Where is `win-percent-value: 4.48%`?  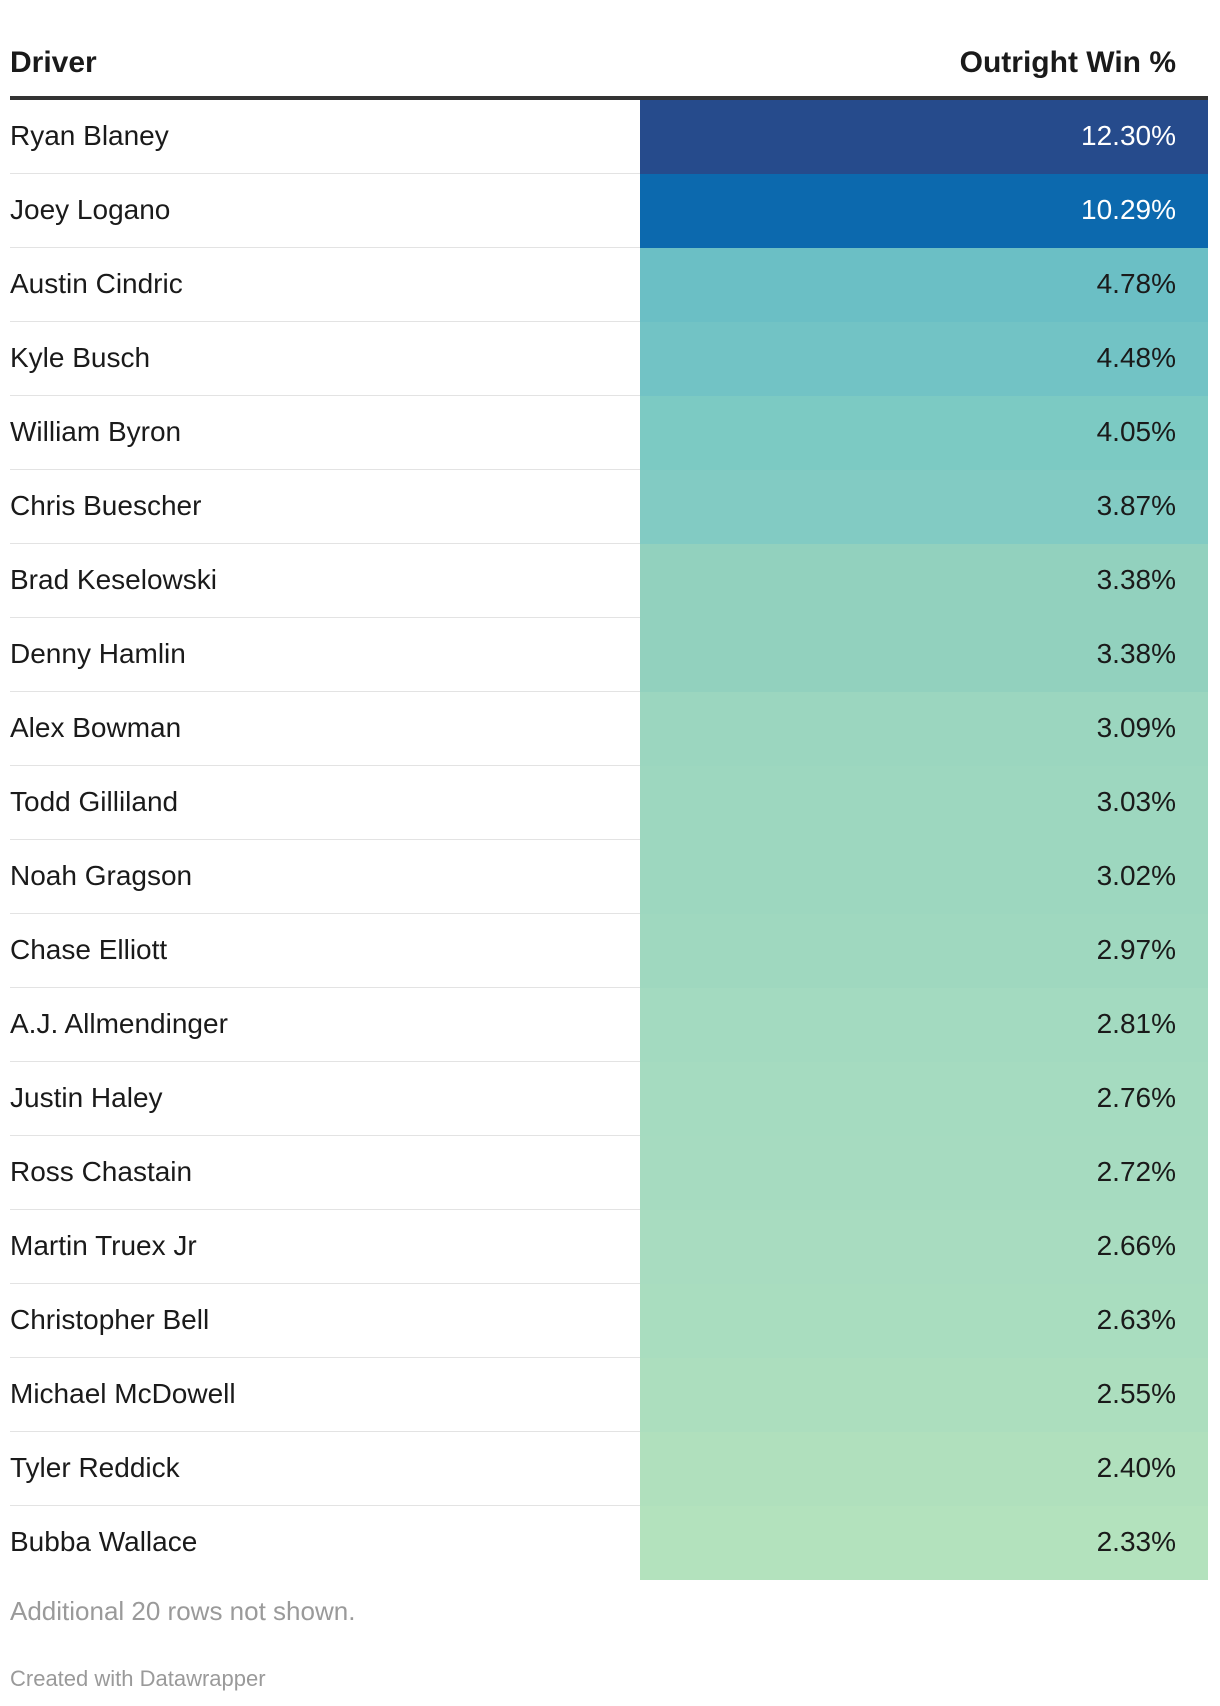
win-percent-value: 4.48% is located at coordinates (1136, 357).